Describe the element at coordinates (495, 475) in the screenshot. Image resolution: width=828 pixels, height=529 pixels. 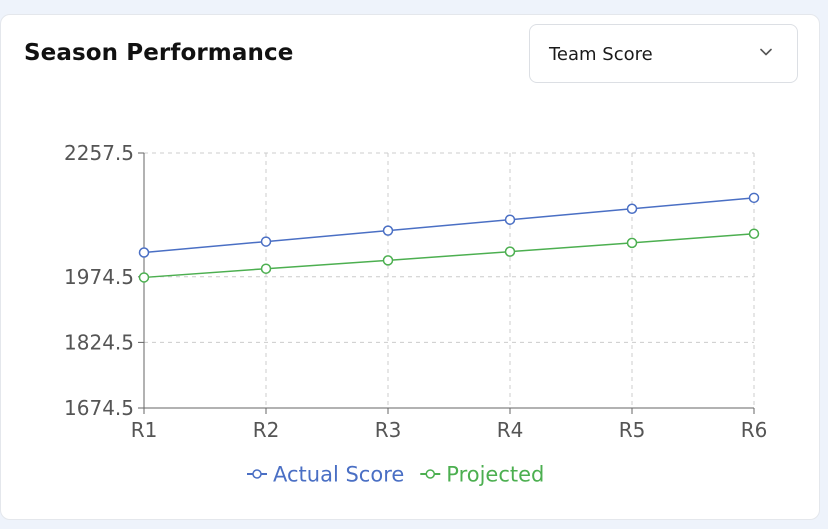
I see `legend-label: Projected` at that location.